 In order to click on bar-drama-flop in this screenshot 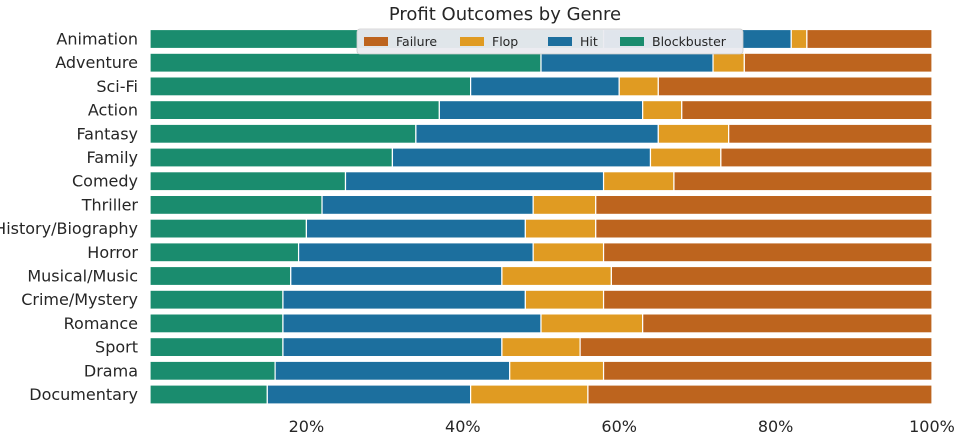, I will do `click(557, 370)`.